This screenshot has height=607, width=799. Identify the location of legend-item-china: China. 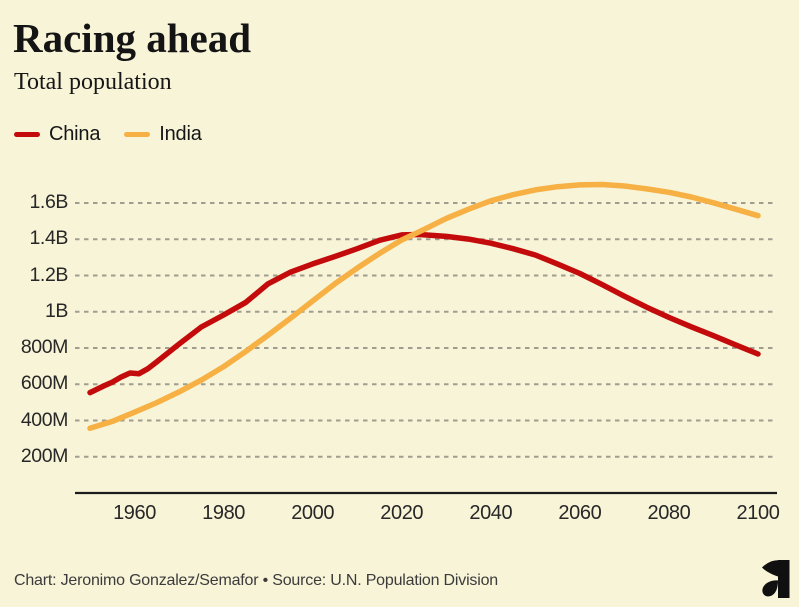
(57, 134).